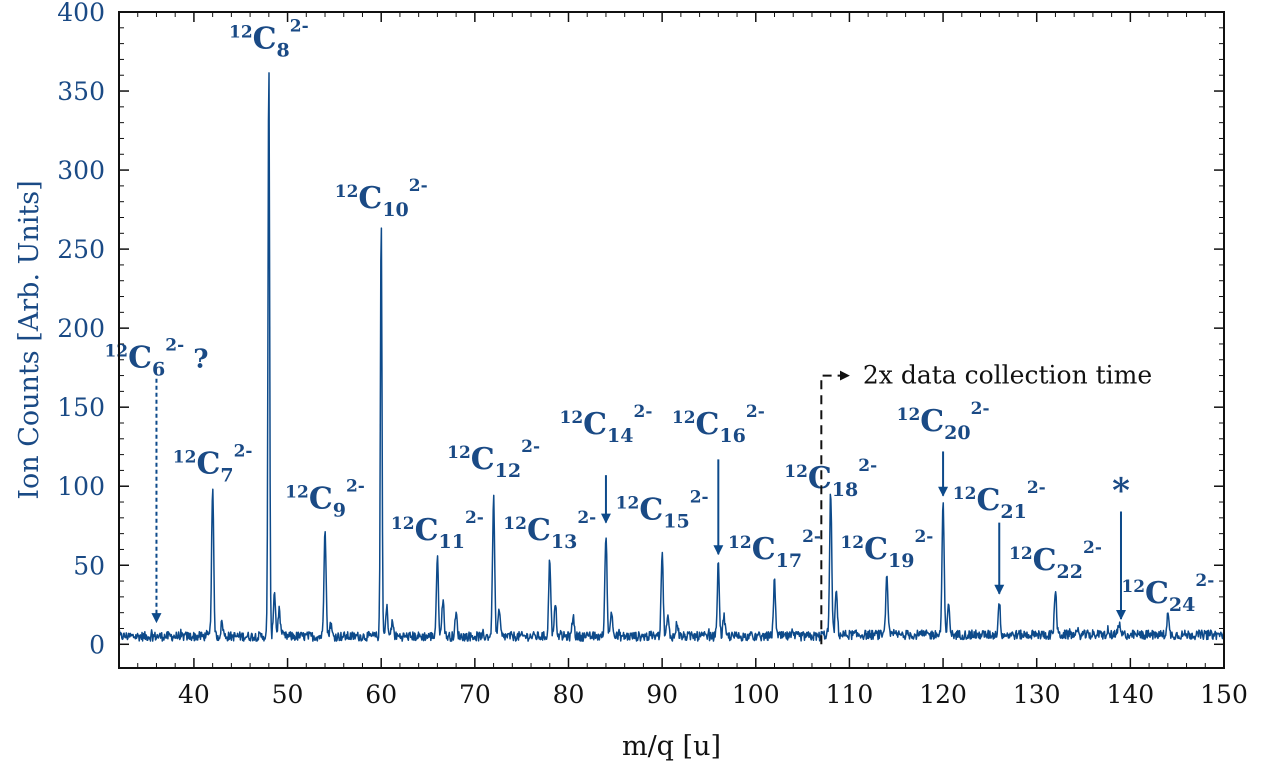 This screenshot has width=1261, height=765. Describe the element at coordinates (381, 694) in the screenshot. I see `x-tick-label: 60` at that location.